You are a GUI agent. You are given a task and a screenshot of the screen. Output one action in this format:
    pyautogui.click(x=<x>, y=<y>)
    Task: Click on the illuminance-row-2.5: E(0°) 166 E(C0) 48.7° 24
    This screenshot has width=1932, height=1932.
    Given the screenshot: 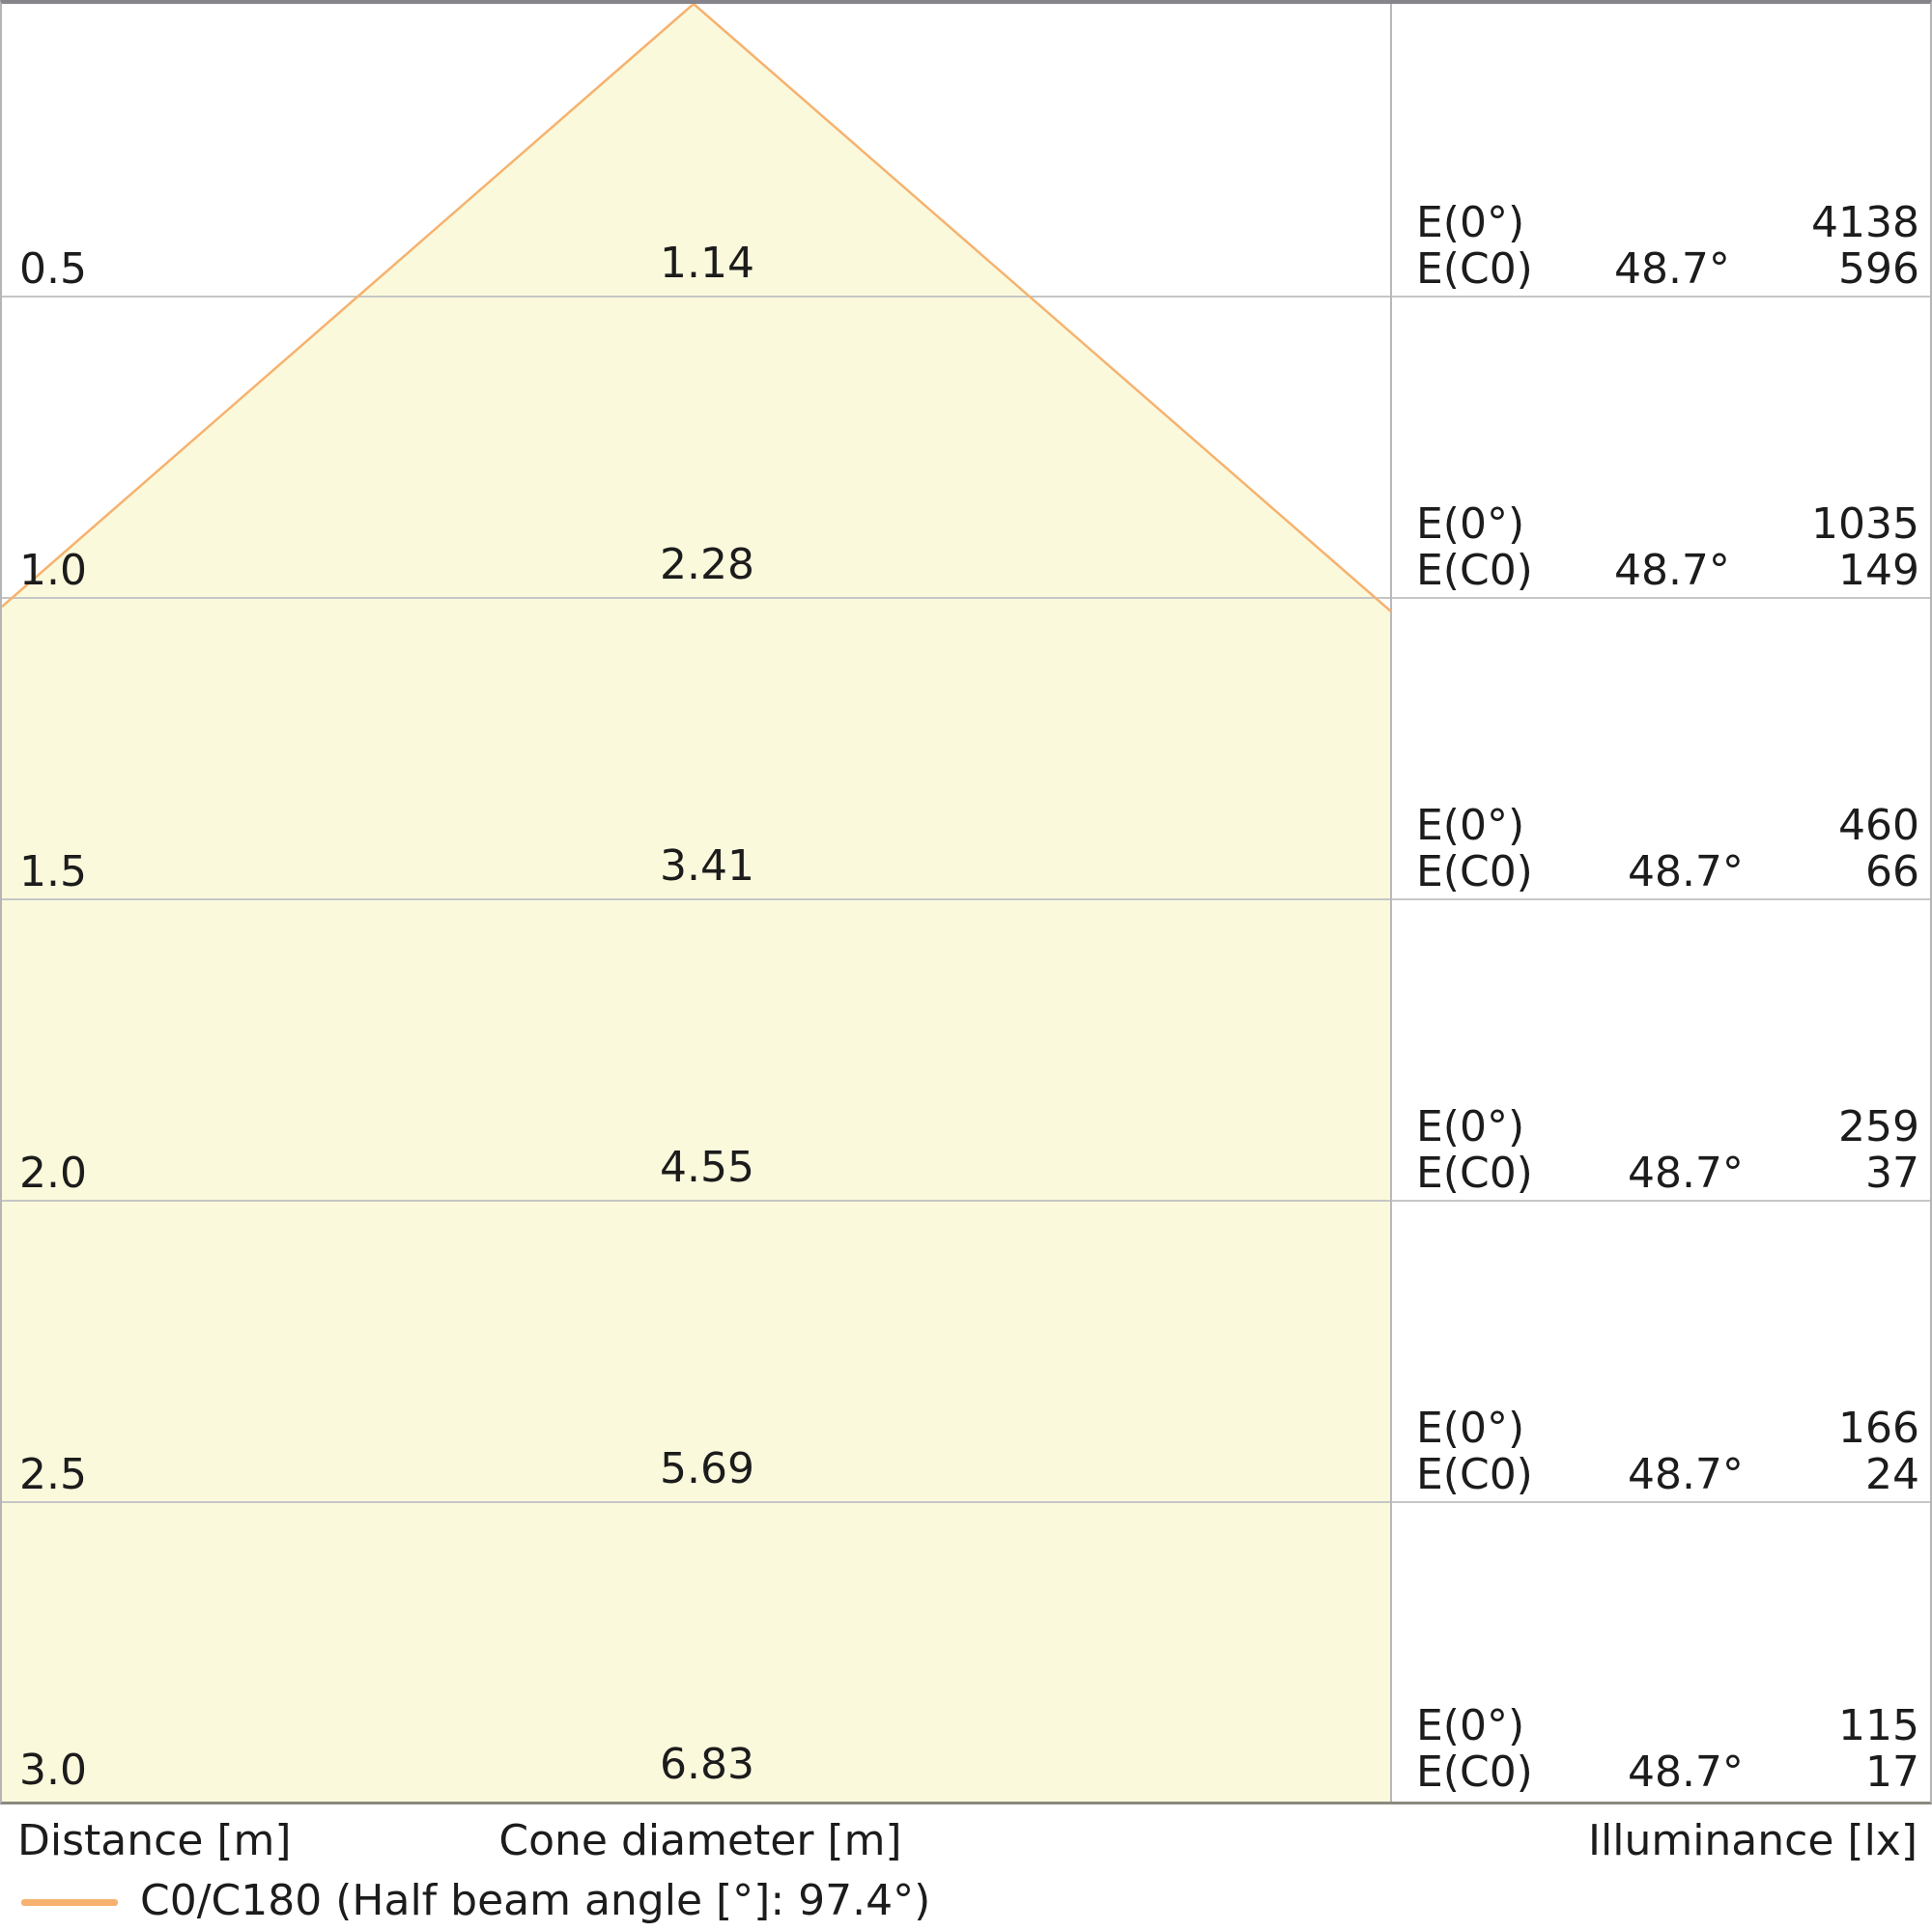 What is the action you would take?
    pyautogui.click(x=1662, y=1452)
    